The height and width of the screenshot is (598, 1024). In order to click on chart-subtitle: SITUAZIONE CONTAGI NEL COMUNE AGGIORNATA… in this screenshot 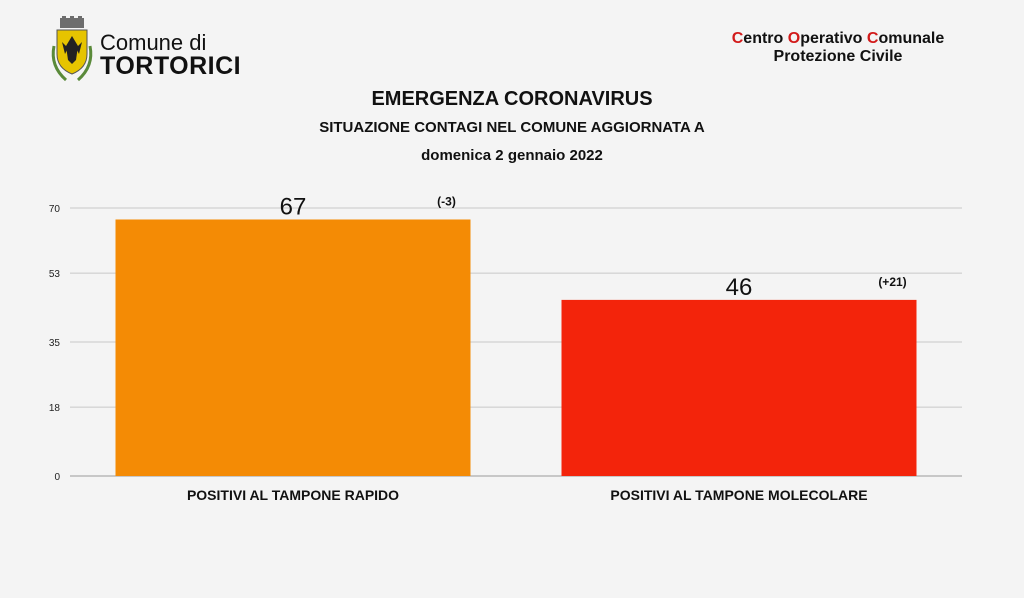, I will do `click(512, 127)`.